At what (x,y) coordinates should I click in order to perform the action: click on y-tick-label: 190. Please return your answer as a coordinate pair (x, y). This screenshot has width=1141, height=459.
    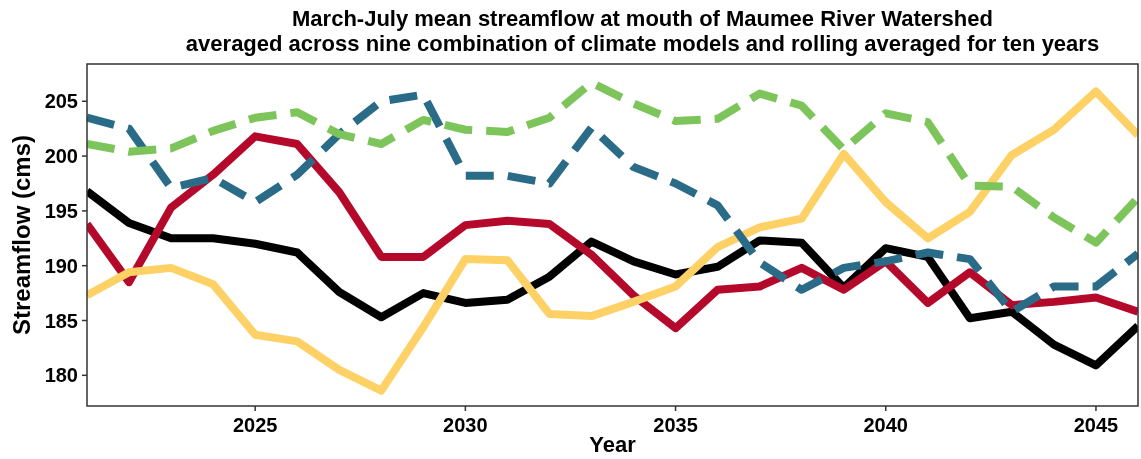
    Looking at the image, I should click on (61, 265).